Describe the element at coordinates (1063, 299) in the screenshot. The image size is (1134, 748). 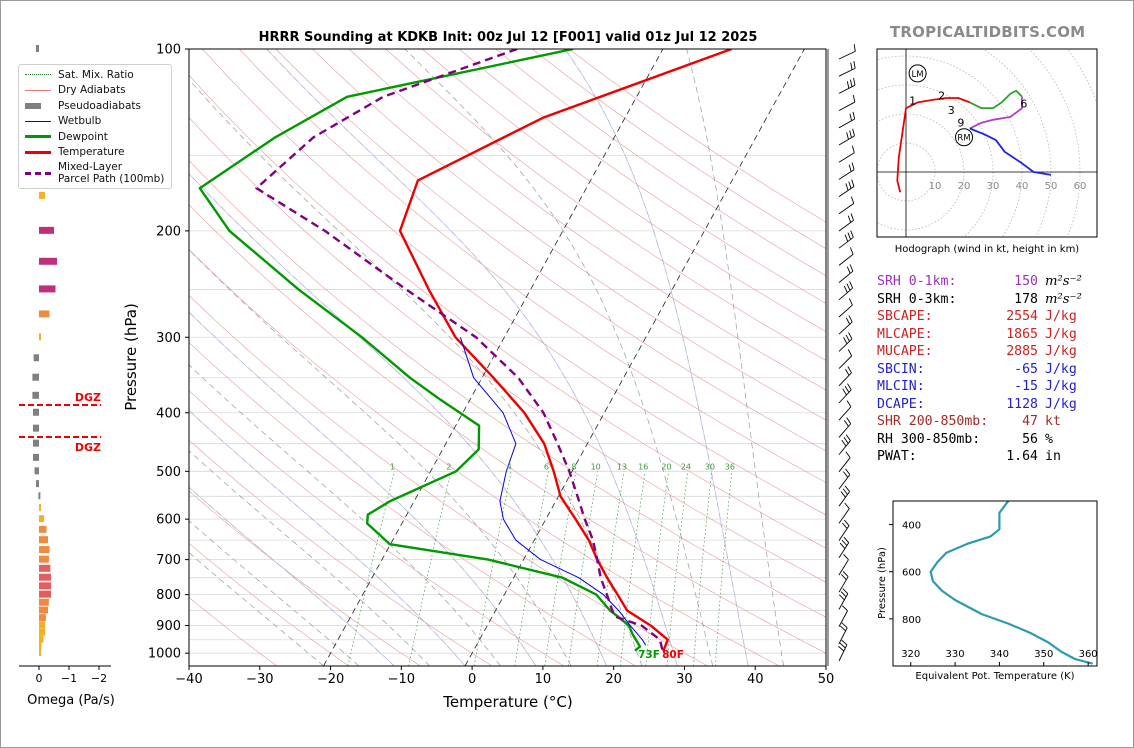
I see `stat-unit: m²s⁻²` at that location.